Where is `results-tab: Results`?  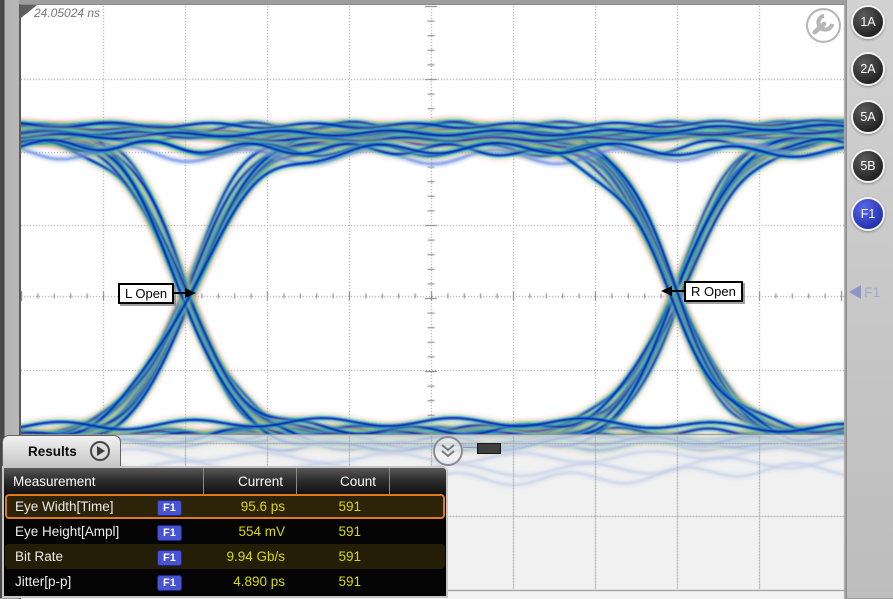
results-tab: Results is located at coordinates (61, 450).